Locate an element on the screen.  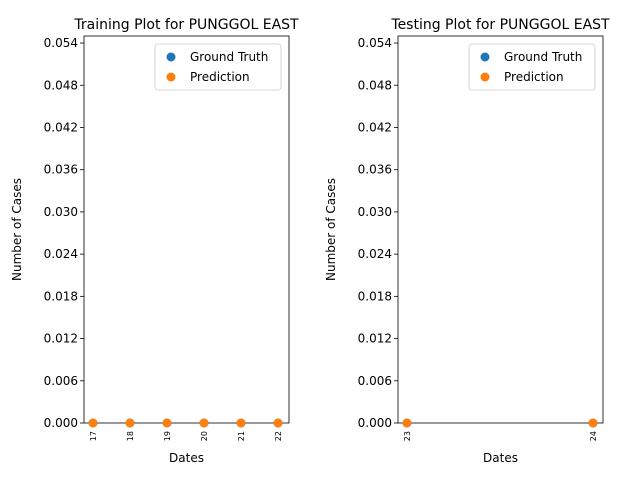
x-tick-label: 18 is located at coordinates (130, 436).